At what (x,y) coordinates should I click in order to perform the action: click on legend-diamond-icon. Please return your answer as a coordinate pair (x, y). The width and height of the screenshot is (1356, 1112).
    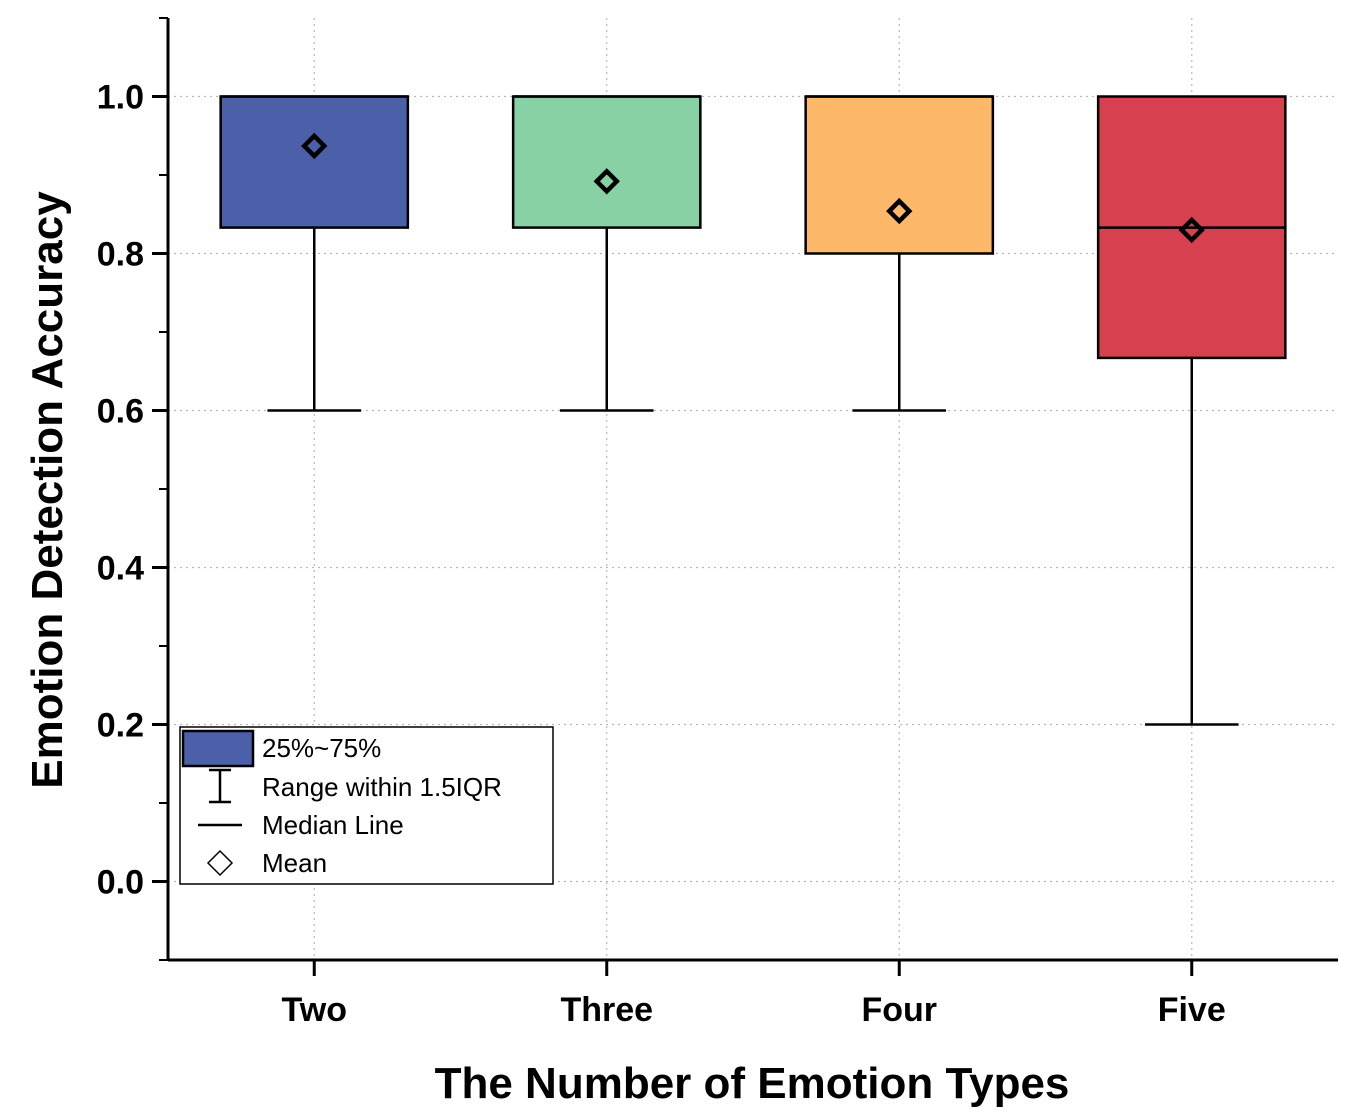
    Looking at the image, I should click on (220, 863).